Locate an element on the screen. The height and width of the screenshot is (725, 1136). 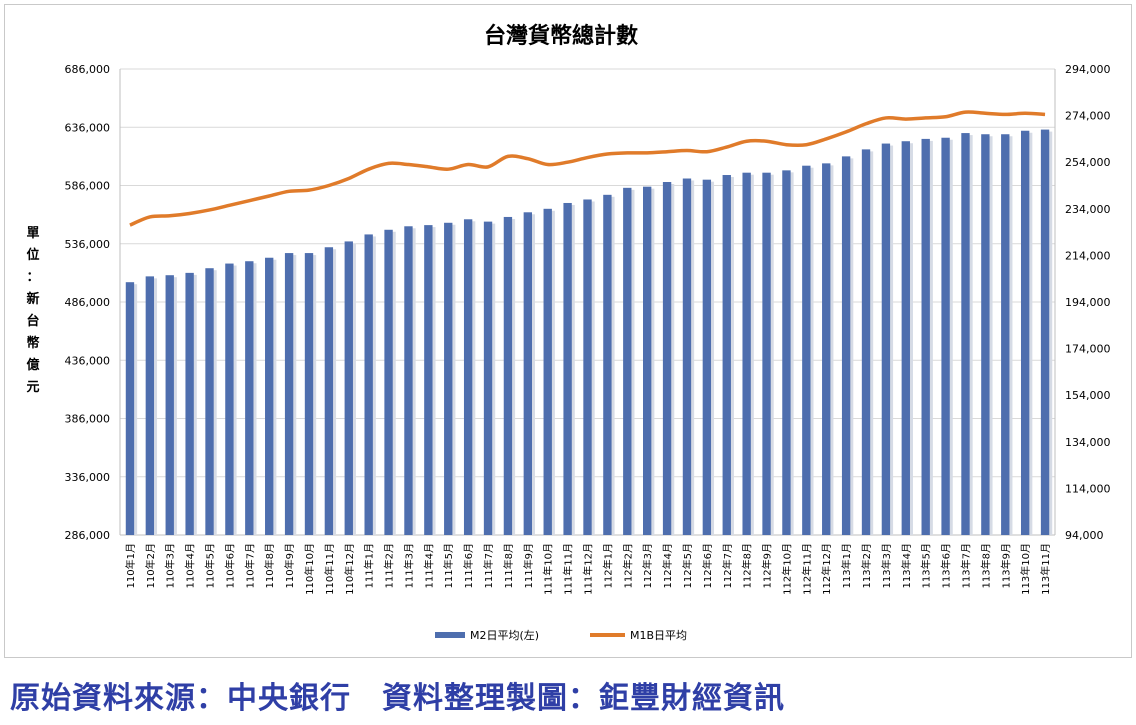
source-footer: 原始資料來源：中央銀行 資料整理製圖：鉅豐財經資訊 is located at coordinates (397, 698).